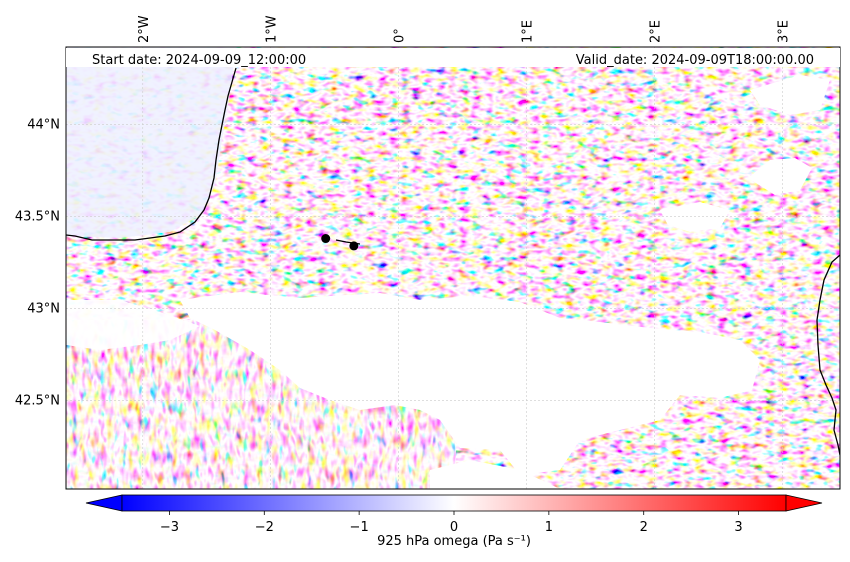  Describe the element at coordinates (790, 95) in the screenshot. I see `masked-ne` at that location.